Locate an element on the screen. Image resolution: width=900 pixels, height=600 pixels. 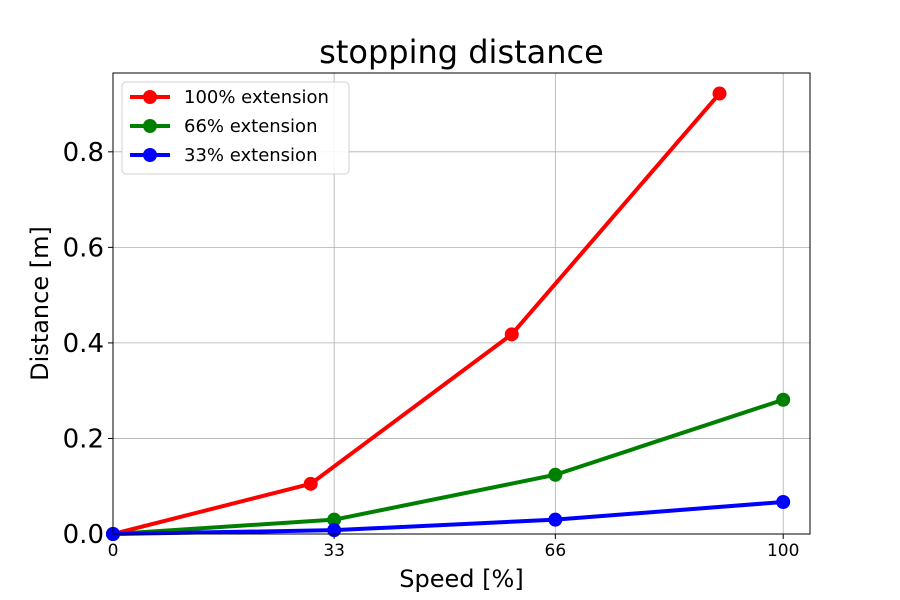
x-tick-label: 0 is located at coordinates (113, 551).